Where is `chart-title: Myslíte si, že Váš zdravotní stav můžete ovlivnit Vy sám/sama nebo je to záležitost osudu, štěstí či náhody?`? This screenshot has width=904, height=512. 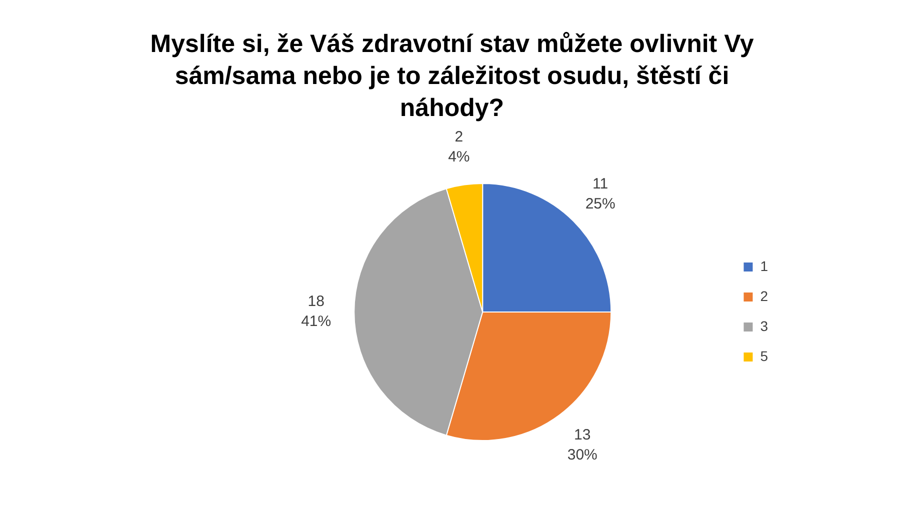
chart-title: Myslíte si, že Váš zdravotní stav můžete ovlivnit Vy sám/sama nebo je to záležitost osudu, štěstí či náhody? is located at coordinates (452, 76).